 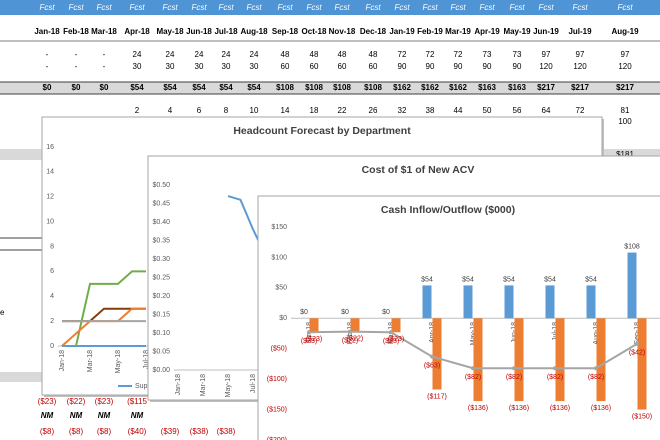 I want to click on y-tick-label: $50, so click(x=281, y=288).